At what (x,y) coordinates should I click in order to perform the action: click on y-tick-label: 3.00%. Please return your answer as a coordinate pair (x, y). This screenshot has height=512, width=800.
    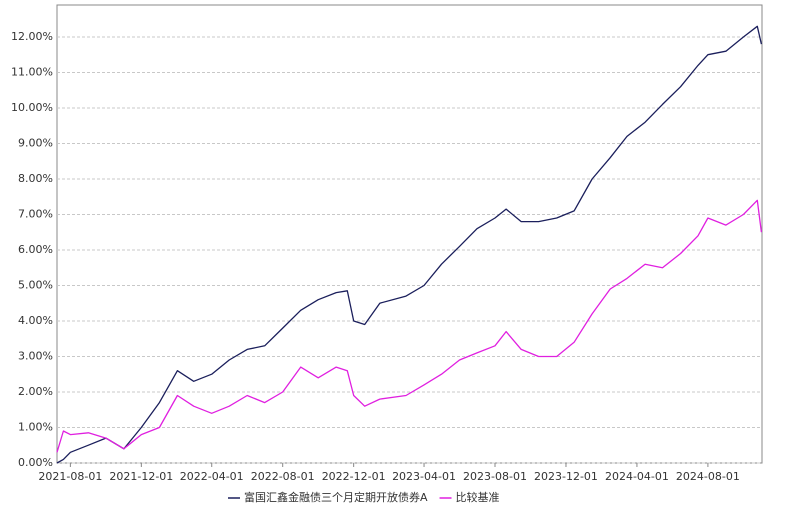
    Looking at the image, I should click on (35, 355).